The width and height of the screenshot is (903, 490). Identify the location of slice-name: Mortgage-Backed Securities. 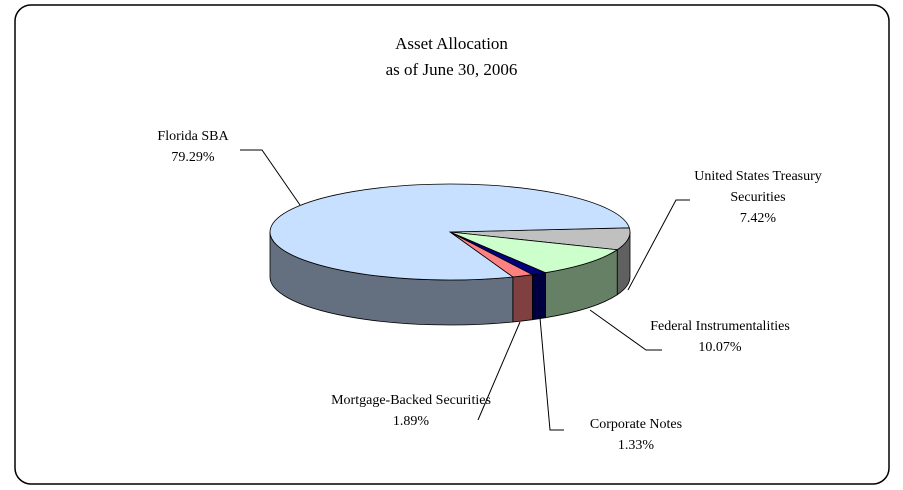
(411, 400).